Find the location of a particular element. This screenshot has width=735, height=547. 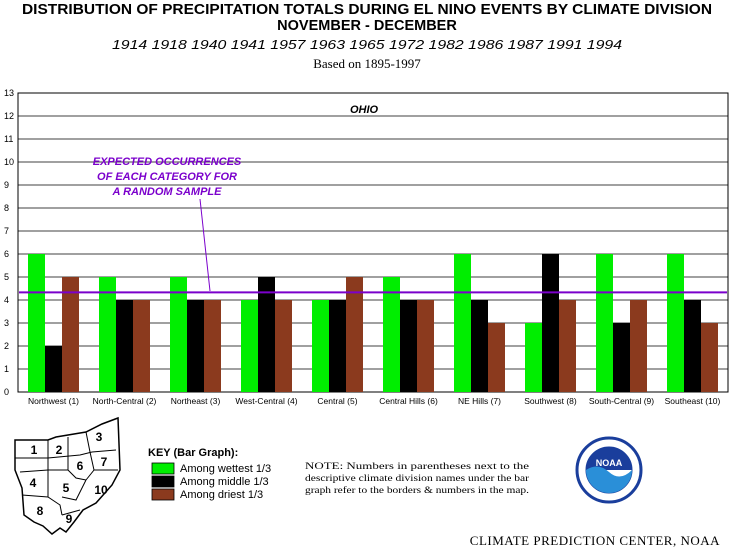

y-tick-label: 4 is located at coordinates (6, 300).